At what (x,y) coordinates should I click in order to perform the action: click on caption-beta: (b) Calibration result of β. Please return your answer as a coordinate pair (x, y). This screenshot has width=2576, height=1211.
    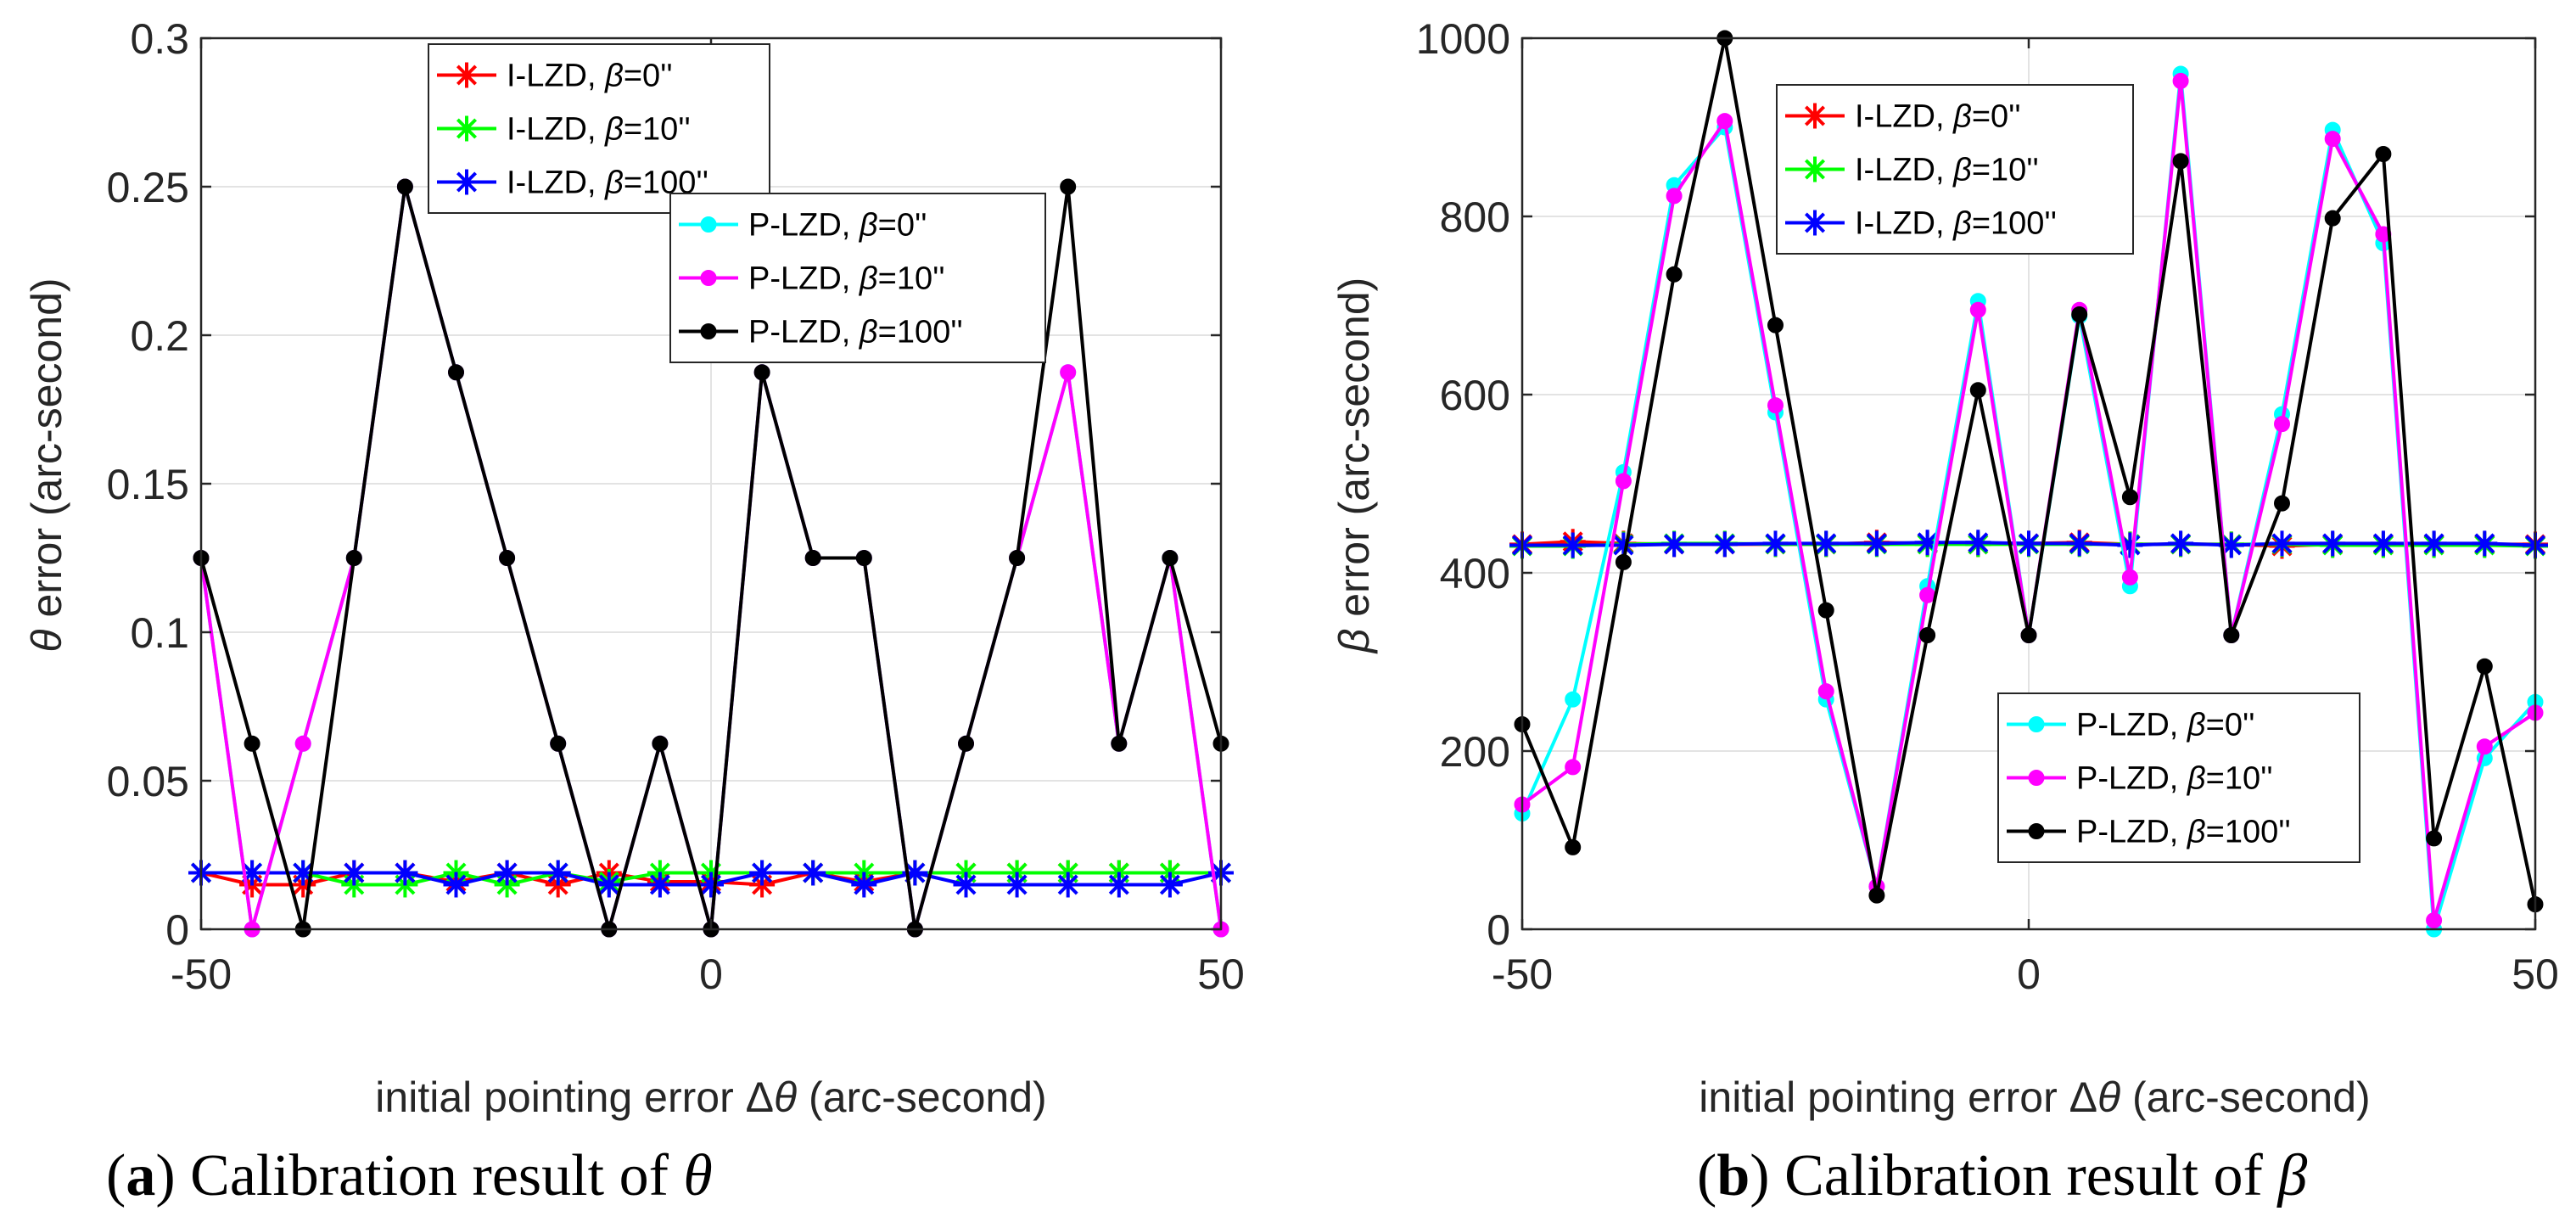
    Looking at the image, I should click on (2002, 1175).